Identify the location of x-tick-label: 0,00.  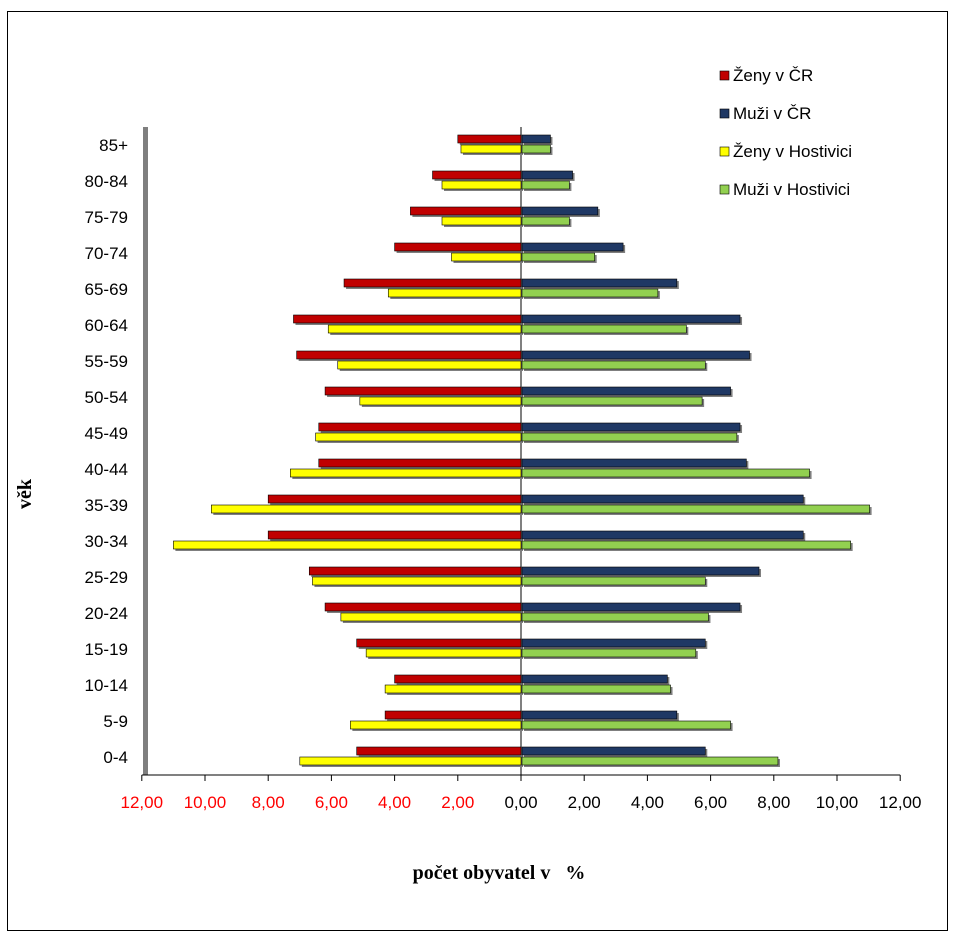
(520, 802).